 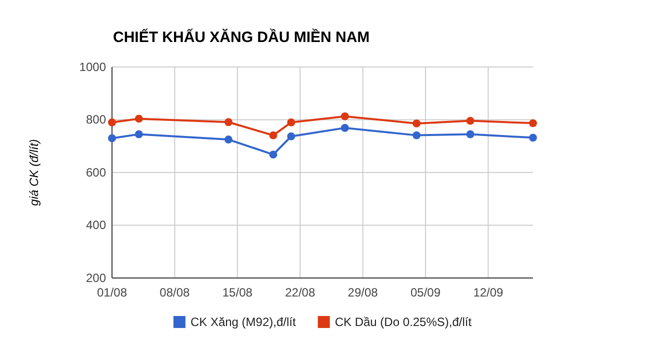 I want to click on x-tick-label: 05/09, so click(x=425, y=293).